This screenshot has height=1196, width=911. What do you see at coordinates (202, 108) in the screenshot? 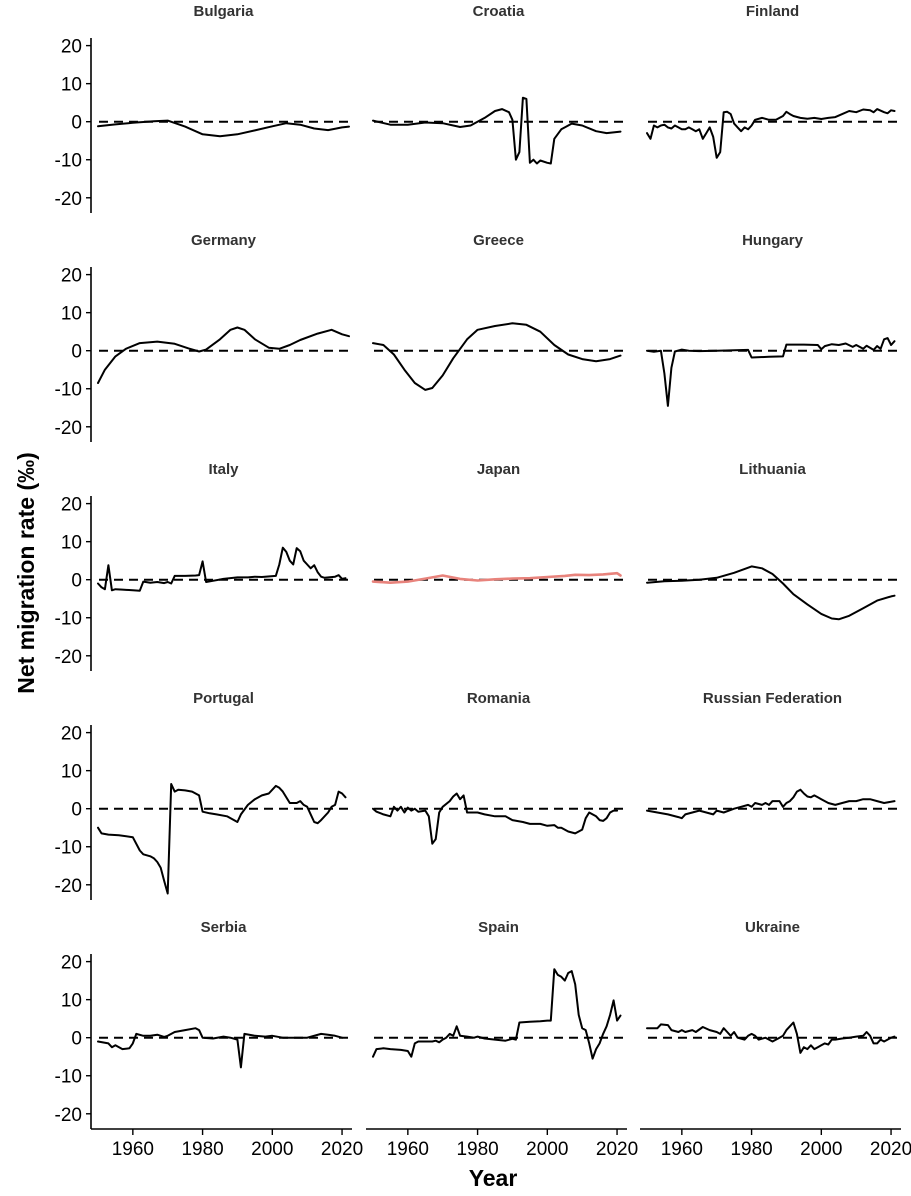
I see `panel-bulgaria: Bulgaria -20 -10 0 10 20` at bounding box center [202, 108].